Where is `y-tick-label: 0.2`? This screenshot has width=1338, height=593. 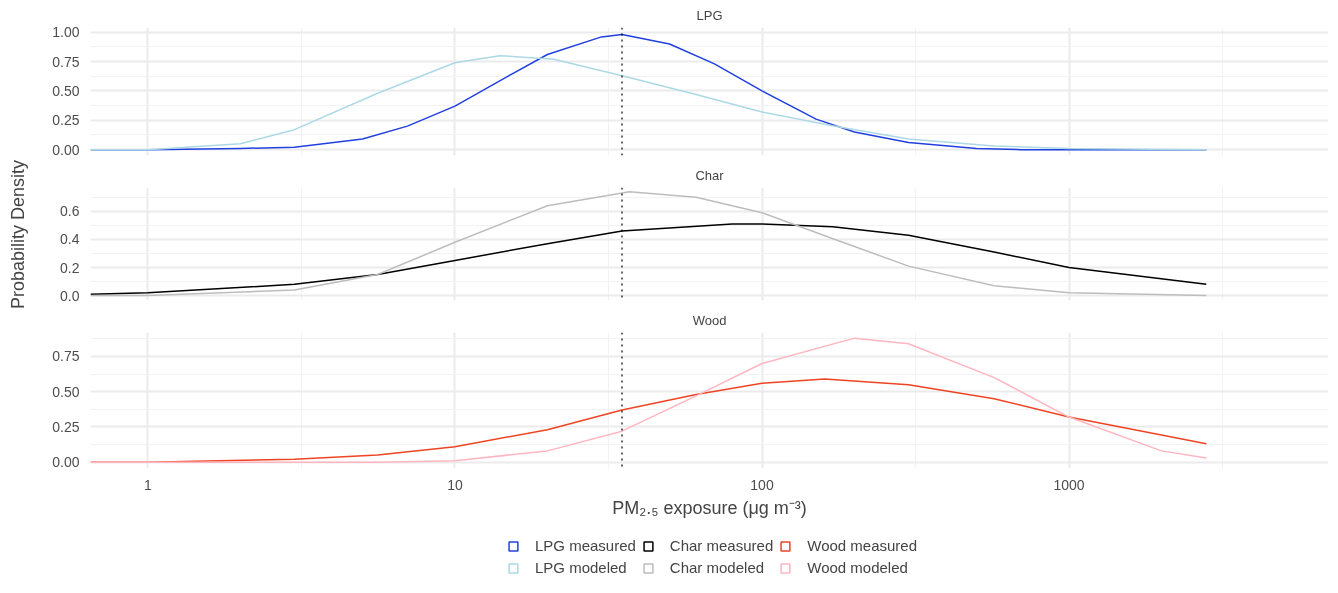
y-tick-label: 0.2 is located at coordinates (70, 267).